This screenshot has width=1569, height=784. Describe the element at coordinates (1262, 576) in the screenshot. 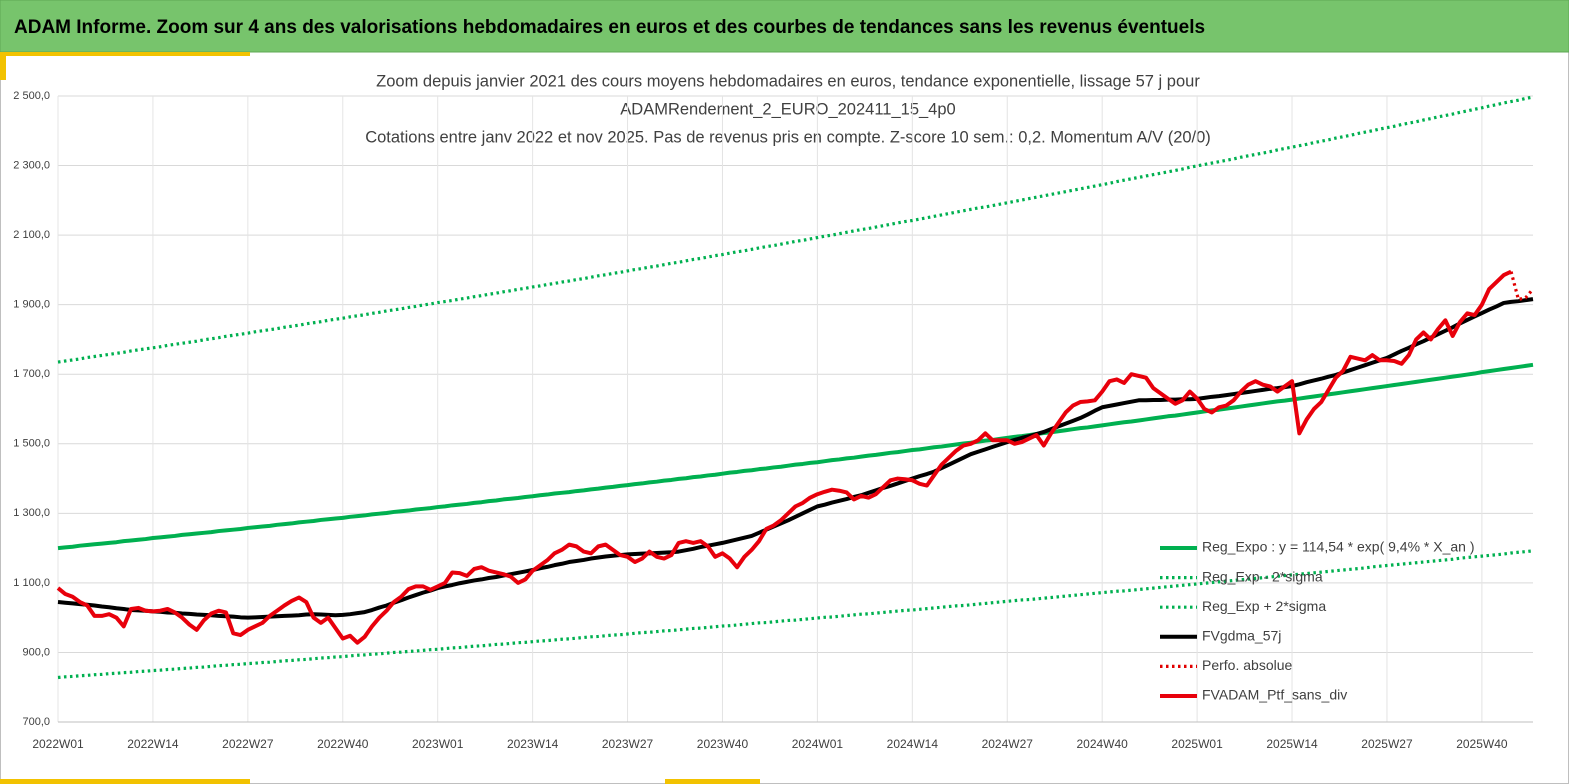

I see `legend-label: Reg_Exp - 2*sigma` at that location.